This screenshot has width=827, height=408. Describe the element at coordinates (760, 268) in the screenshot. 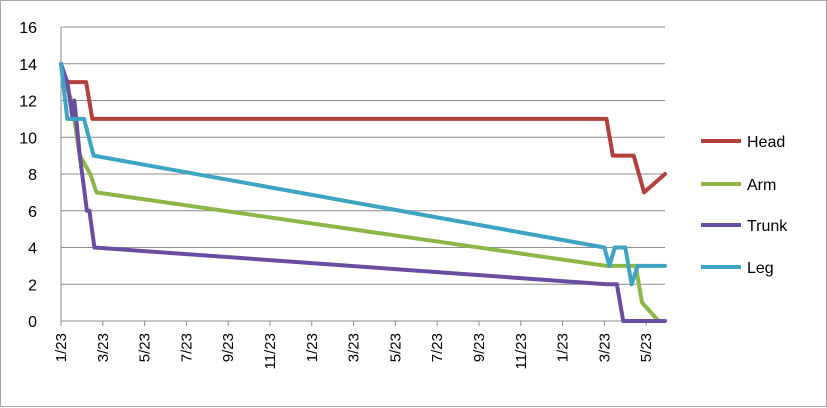

I see `legend-label-leg: Leg` at that location.